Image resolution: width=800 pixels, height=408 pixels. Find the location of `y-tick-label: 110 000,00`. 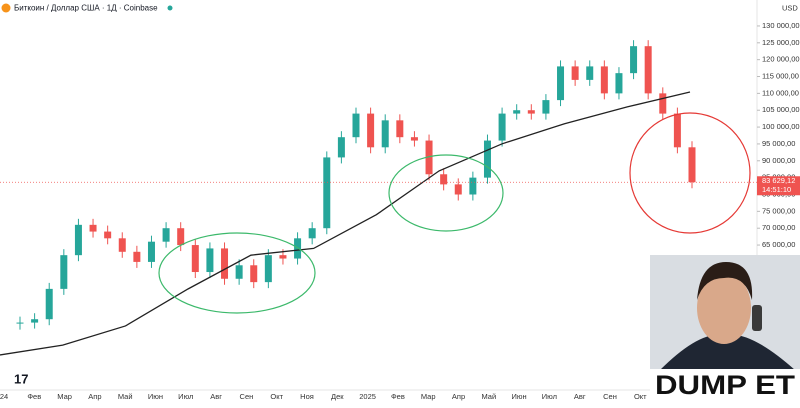

y-tick-label: 110 000,00 is located at coordinates (780, 92).